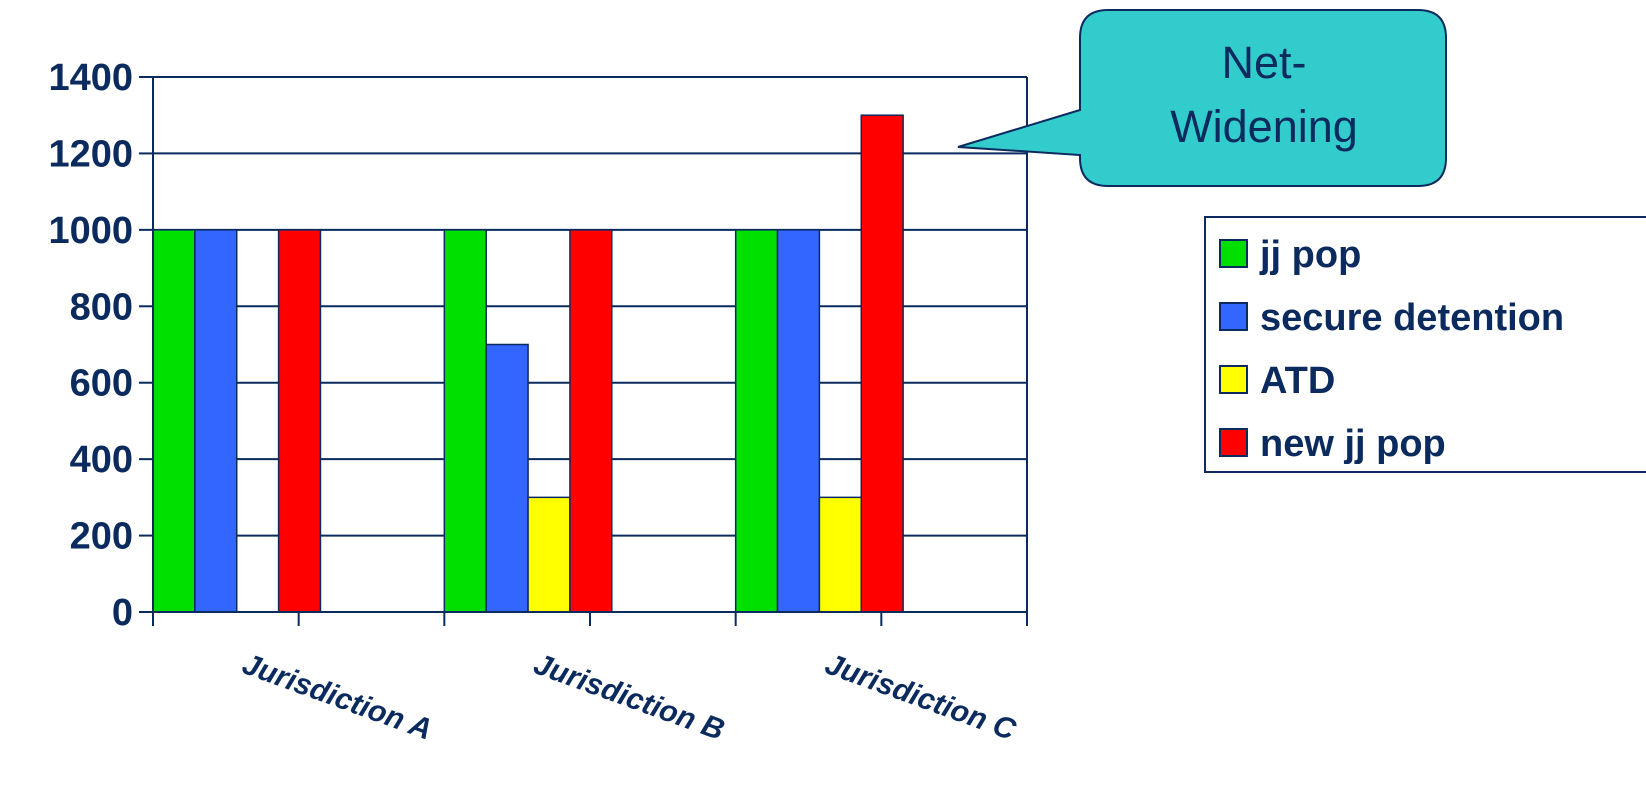  Describe the element at coordinates (122, 613) in the screenshot. I see `y-tick-label: 0` at that location.